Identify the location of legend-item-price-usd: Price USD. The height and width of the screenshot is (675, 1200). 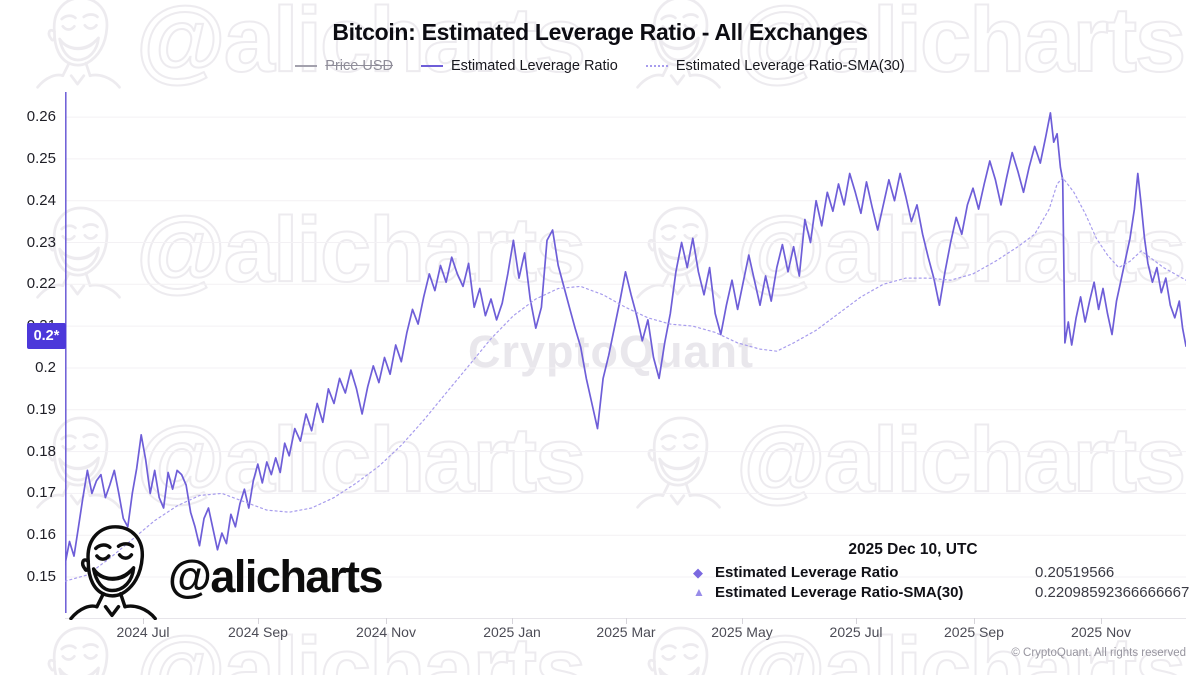
(344, 66).